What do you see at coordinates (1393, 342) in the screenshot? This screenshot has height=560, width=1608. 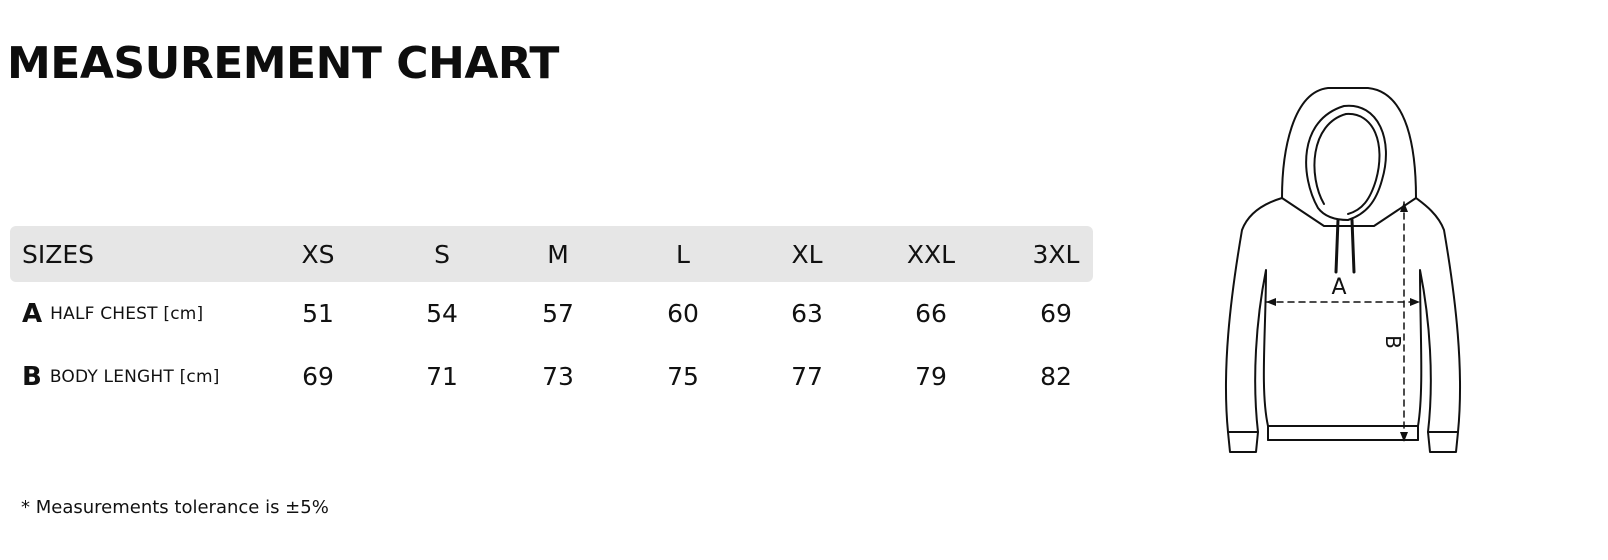 I see `diagram-label-b: B` at bounding box center [1393, 342].